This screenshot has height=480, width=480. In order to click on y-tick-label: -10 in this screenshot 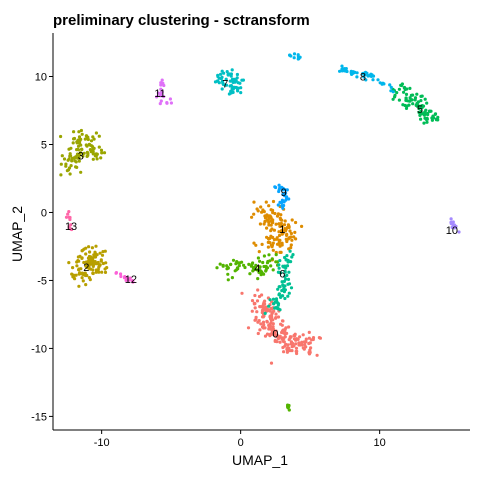, I will do `click(39, 349)`.